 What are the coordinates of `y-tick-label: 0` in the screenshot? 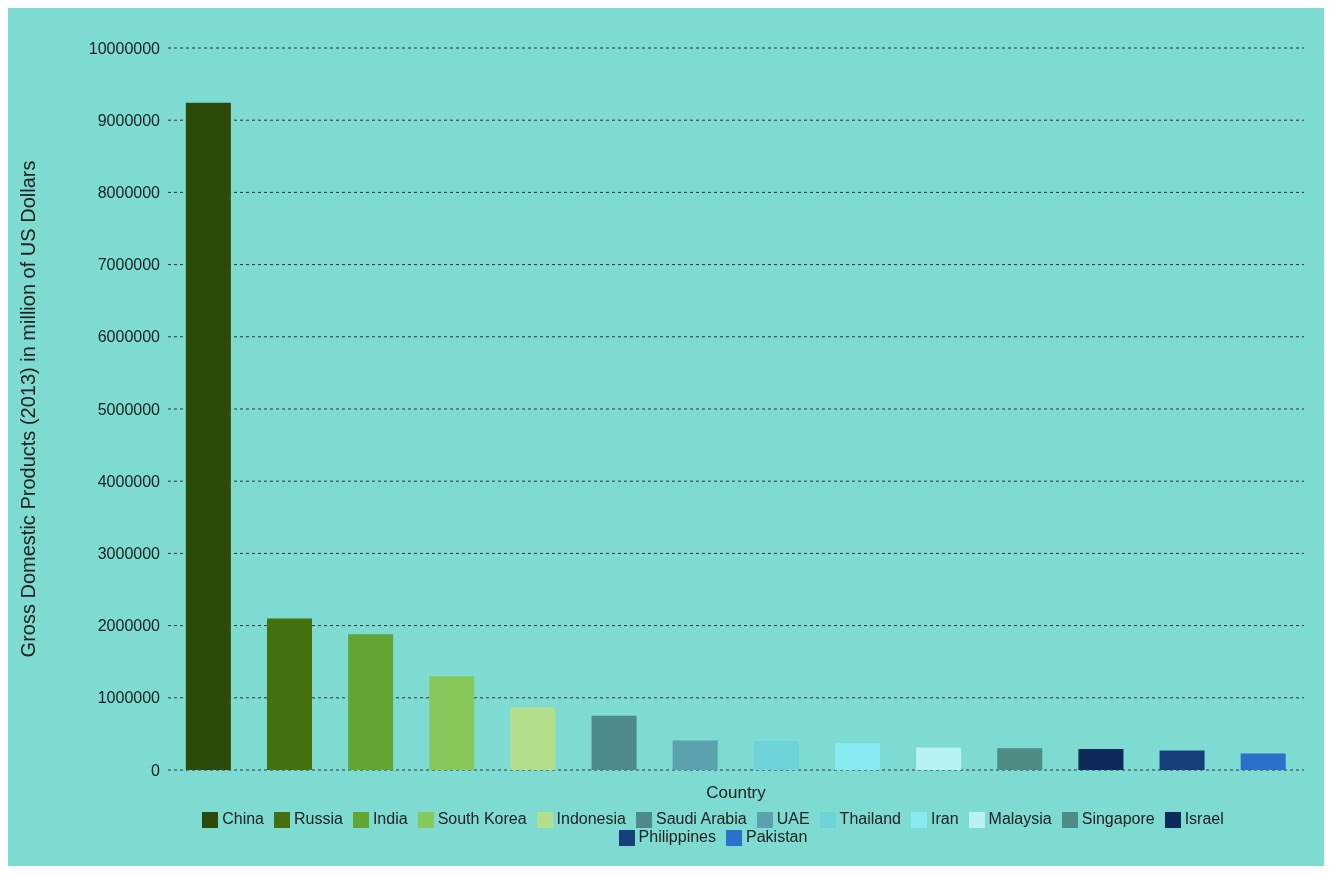 It's located at (156, 770).